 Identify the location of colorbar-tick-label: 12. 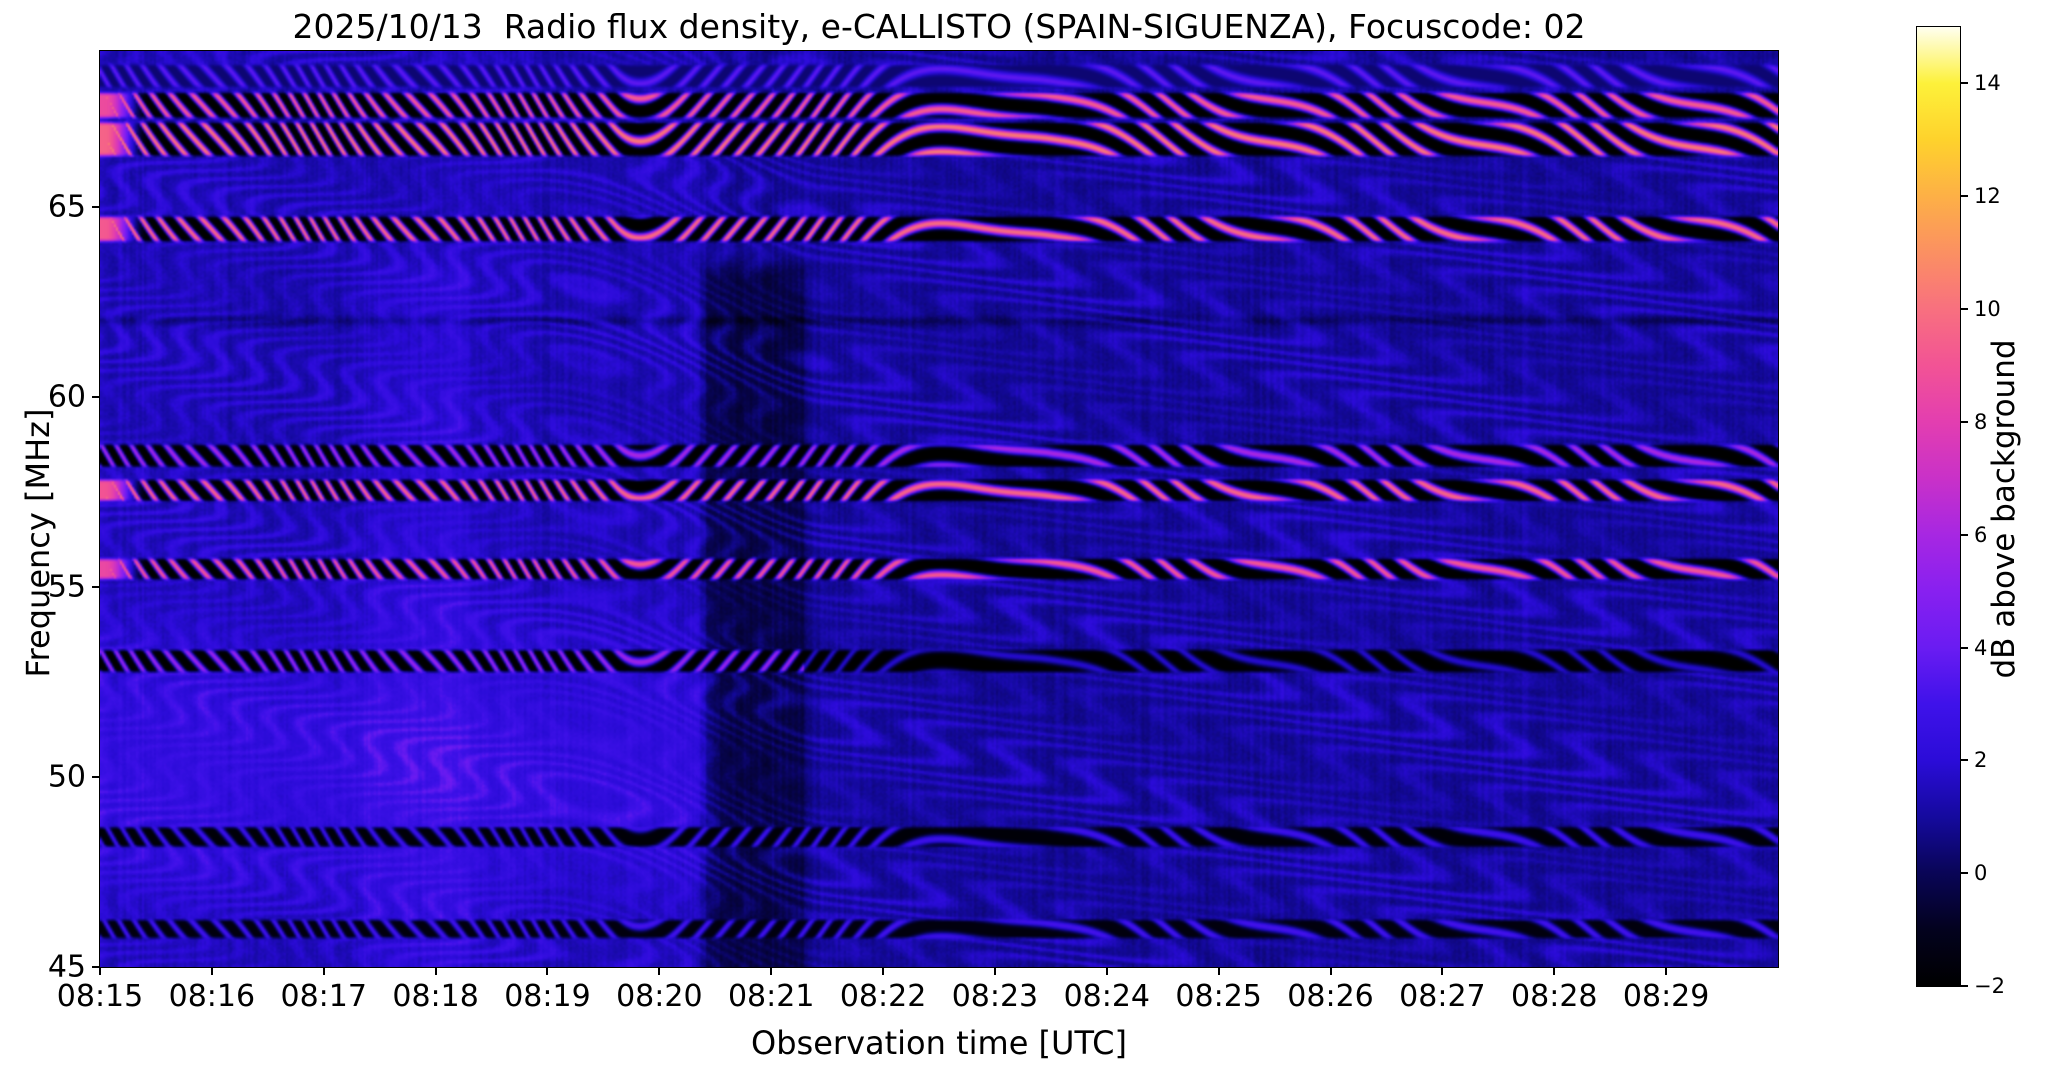
(1987, 196).